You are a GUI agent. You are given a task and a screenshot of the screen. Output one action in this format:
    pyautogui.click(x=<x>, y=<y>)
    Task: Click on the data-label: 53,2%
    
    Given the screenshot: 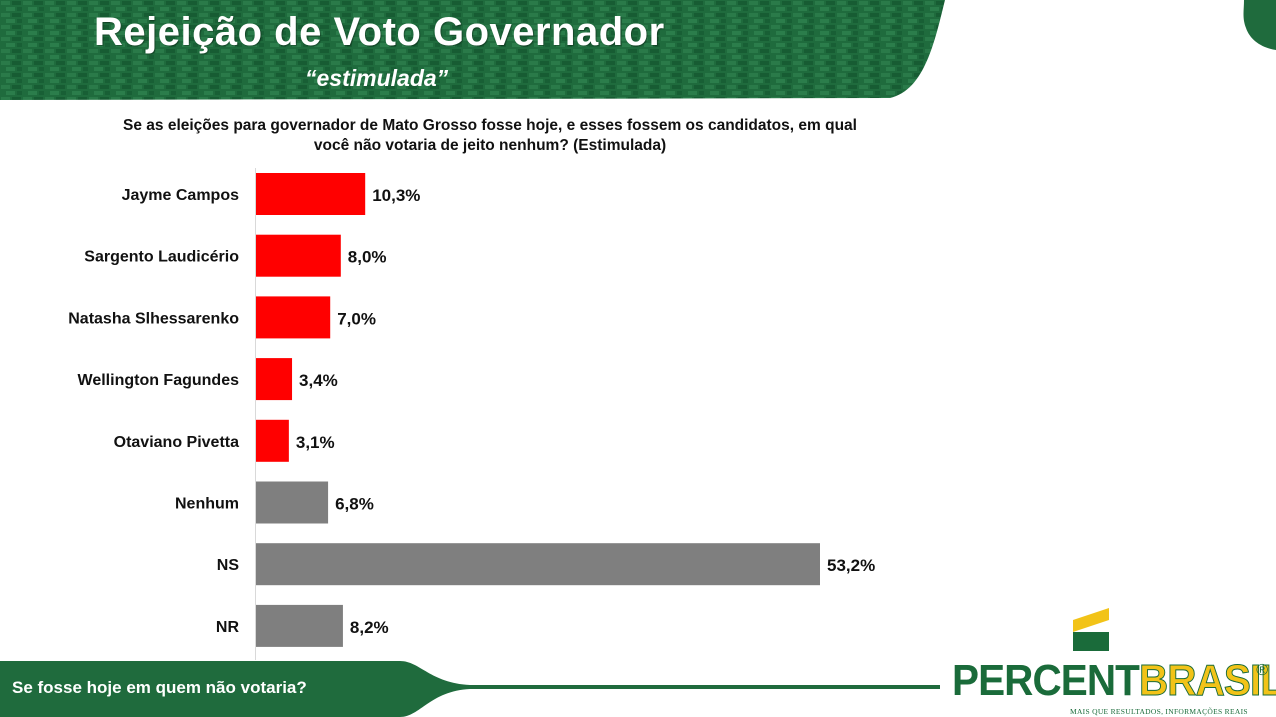 What is the action you would take?
    pyautogui.click(x=851, y=565)
    